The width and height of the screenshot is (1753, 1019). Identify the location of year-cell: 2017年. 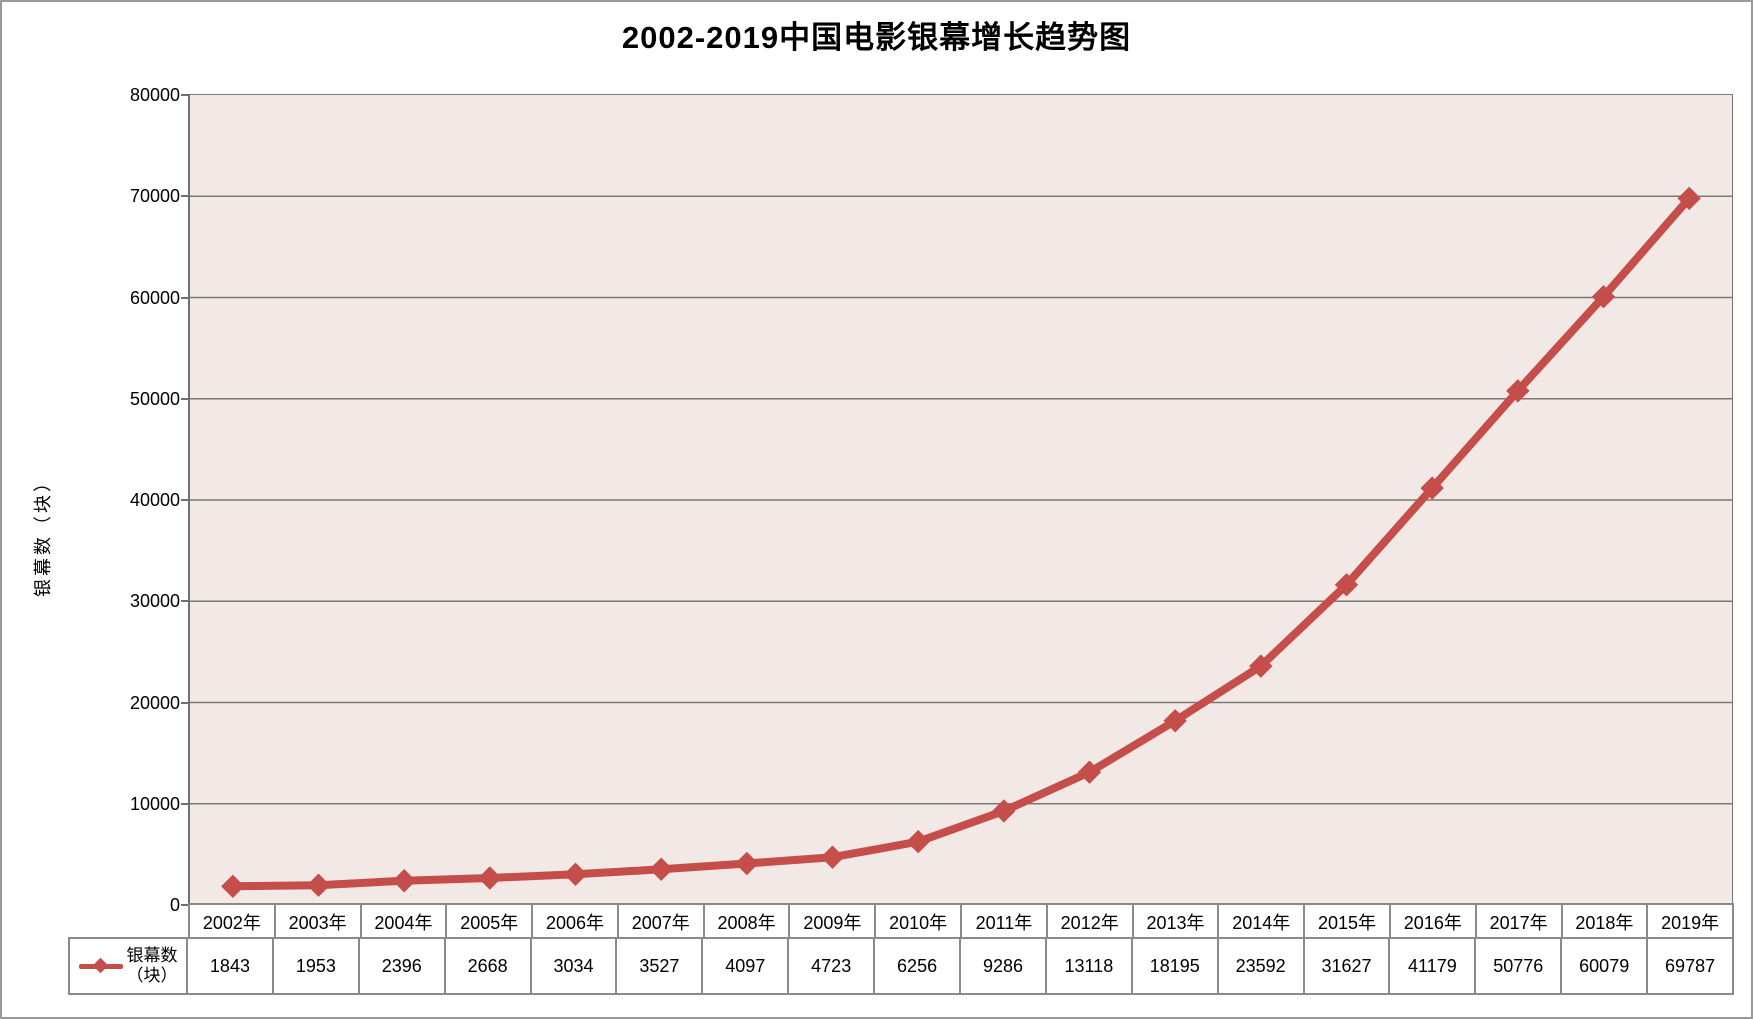
(1520, 922).